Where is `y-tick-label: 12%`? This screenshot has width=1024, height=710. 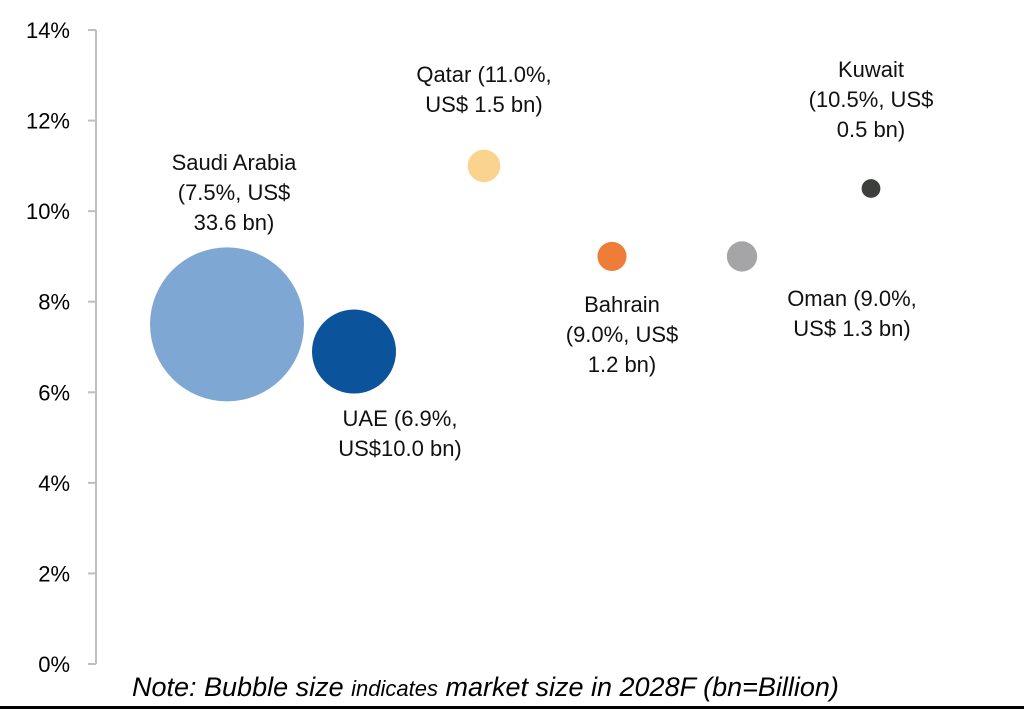
y-tick-label: 12% is located at coordinates (48, 121).